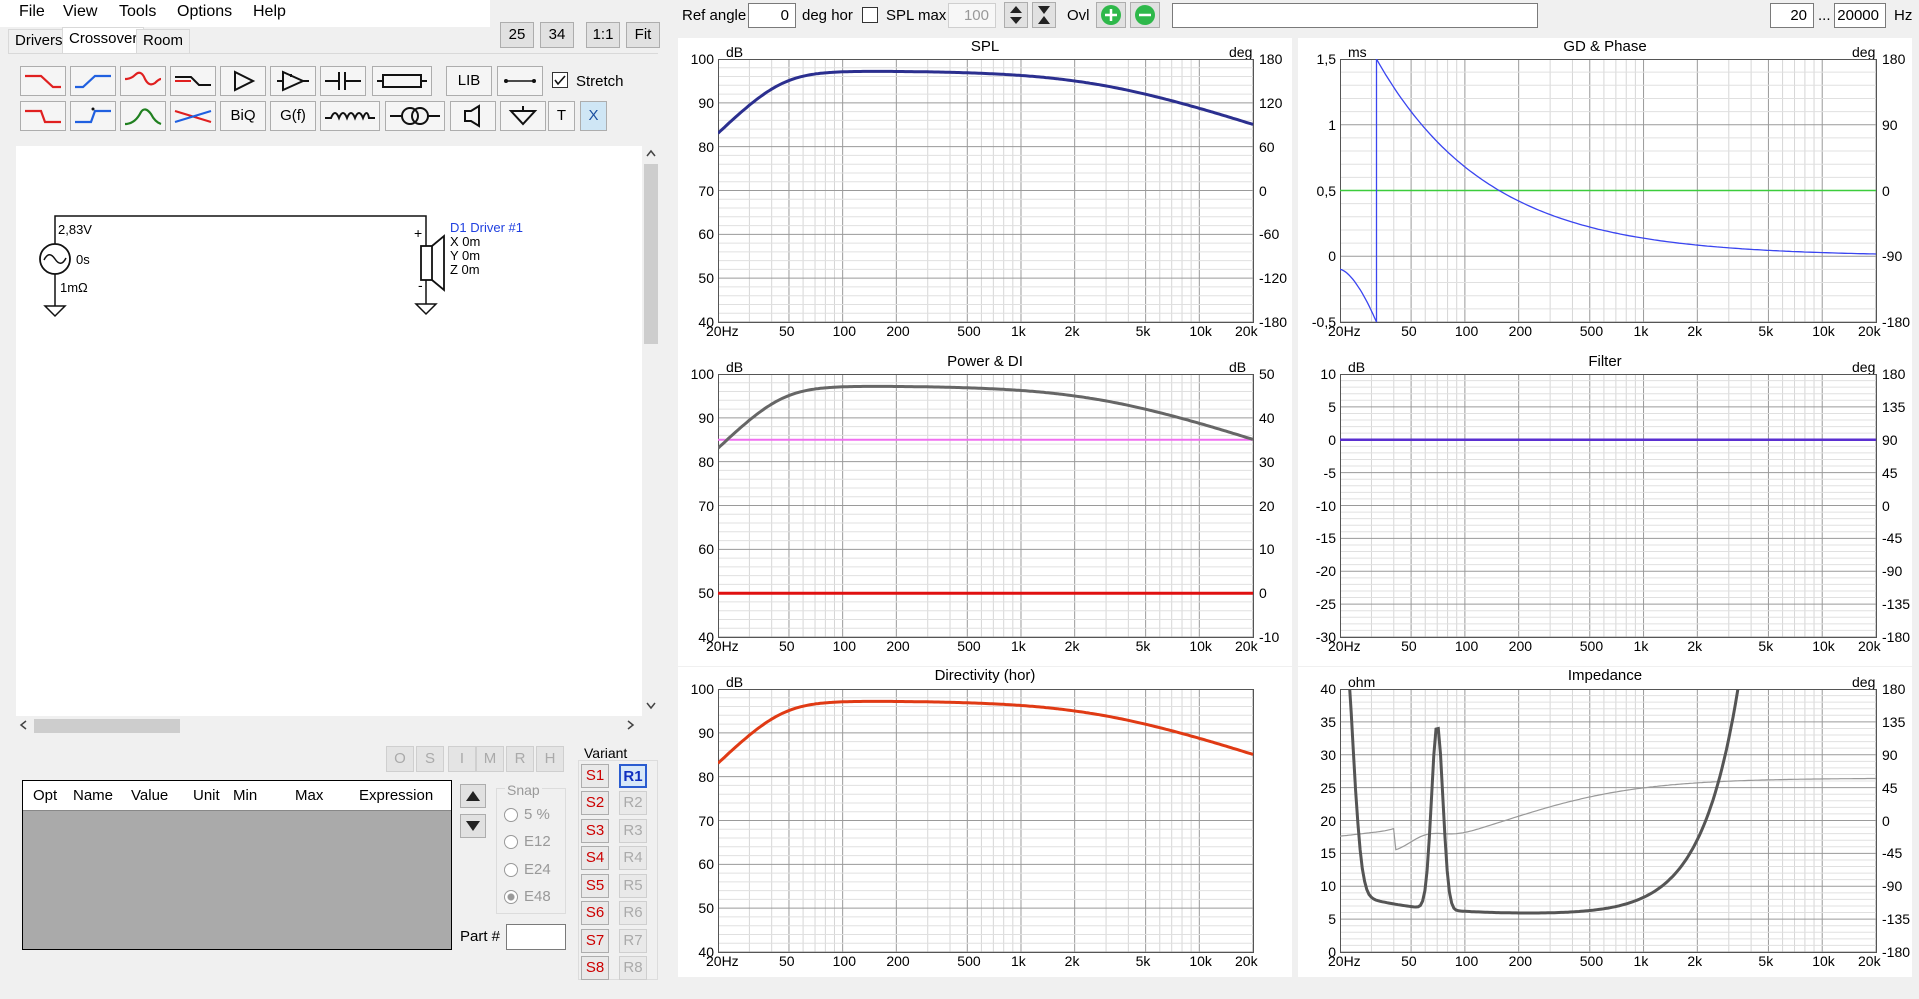 The image size is (1919, 999). Describe the element at coordinates (603, 35) in the screenshot. I see `zoom-1-1-button: 1:1` at that location.